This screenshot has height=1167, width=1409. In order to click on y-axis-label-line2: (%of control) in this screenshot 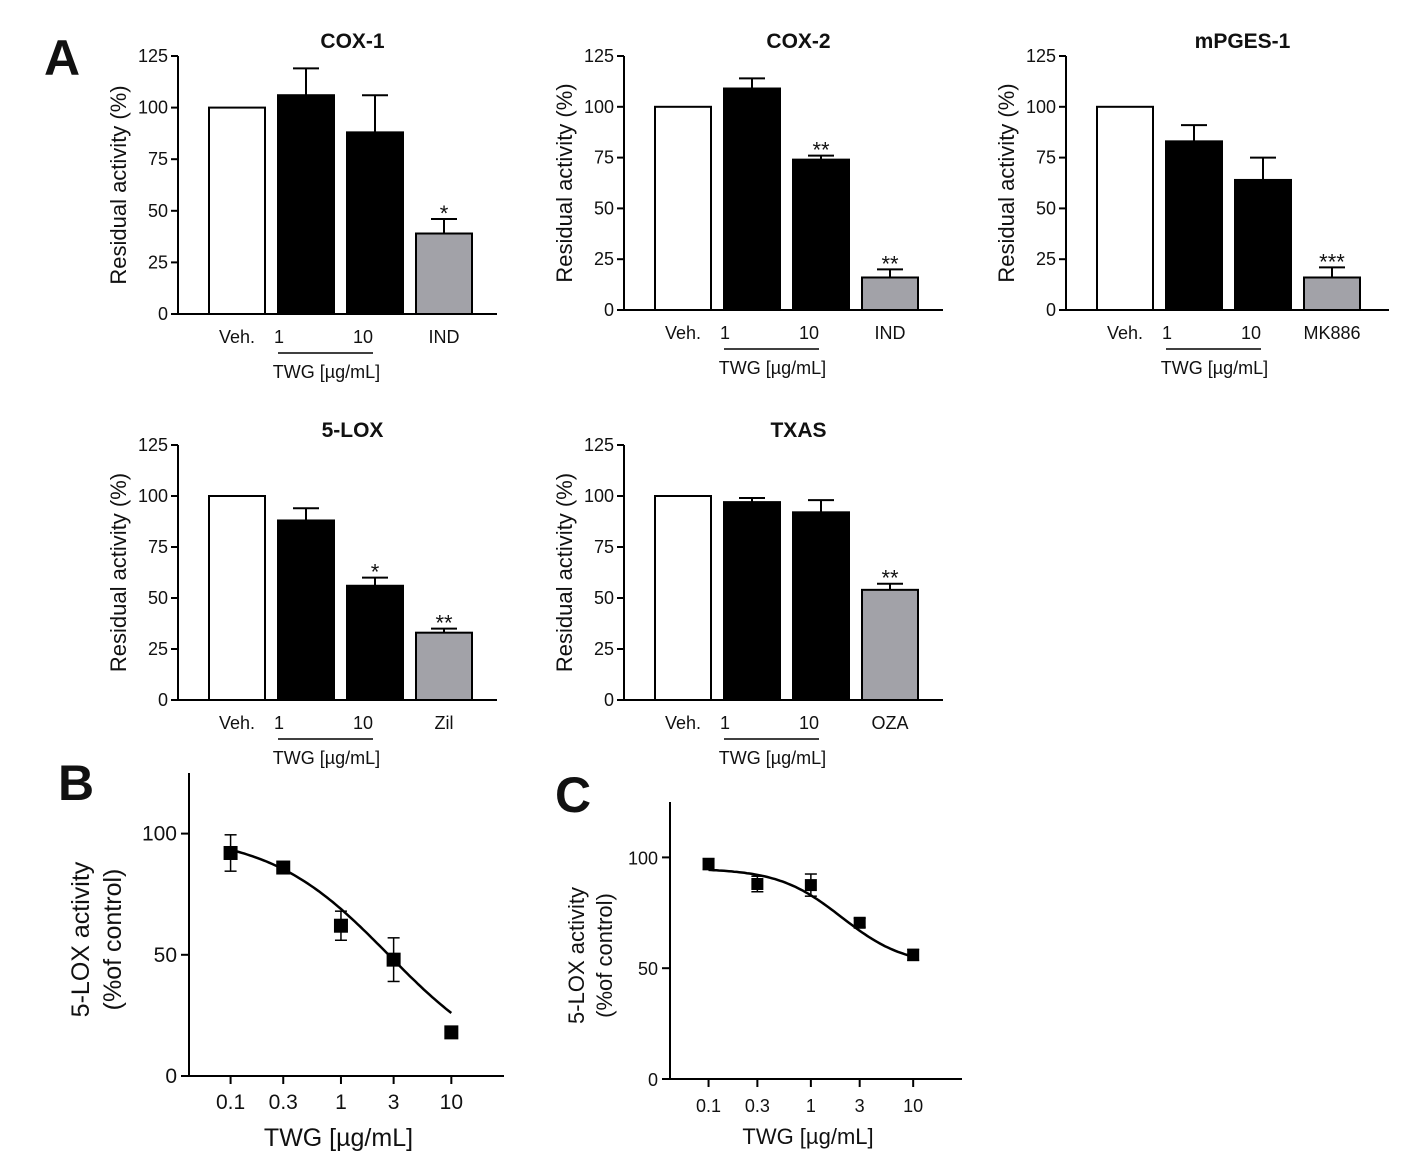, I will do `click(604, 955)`.